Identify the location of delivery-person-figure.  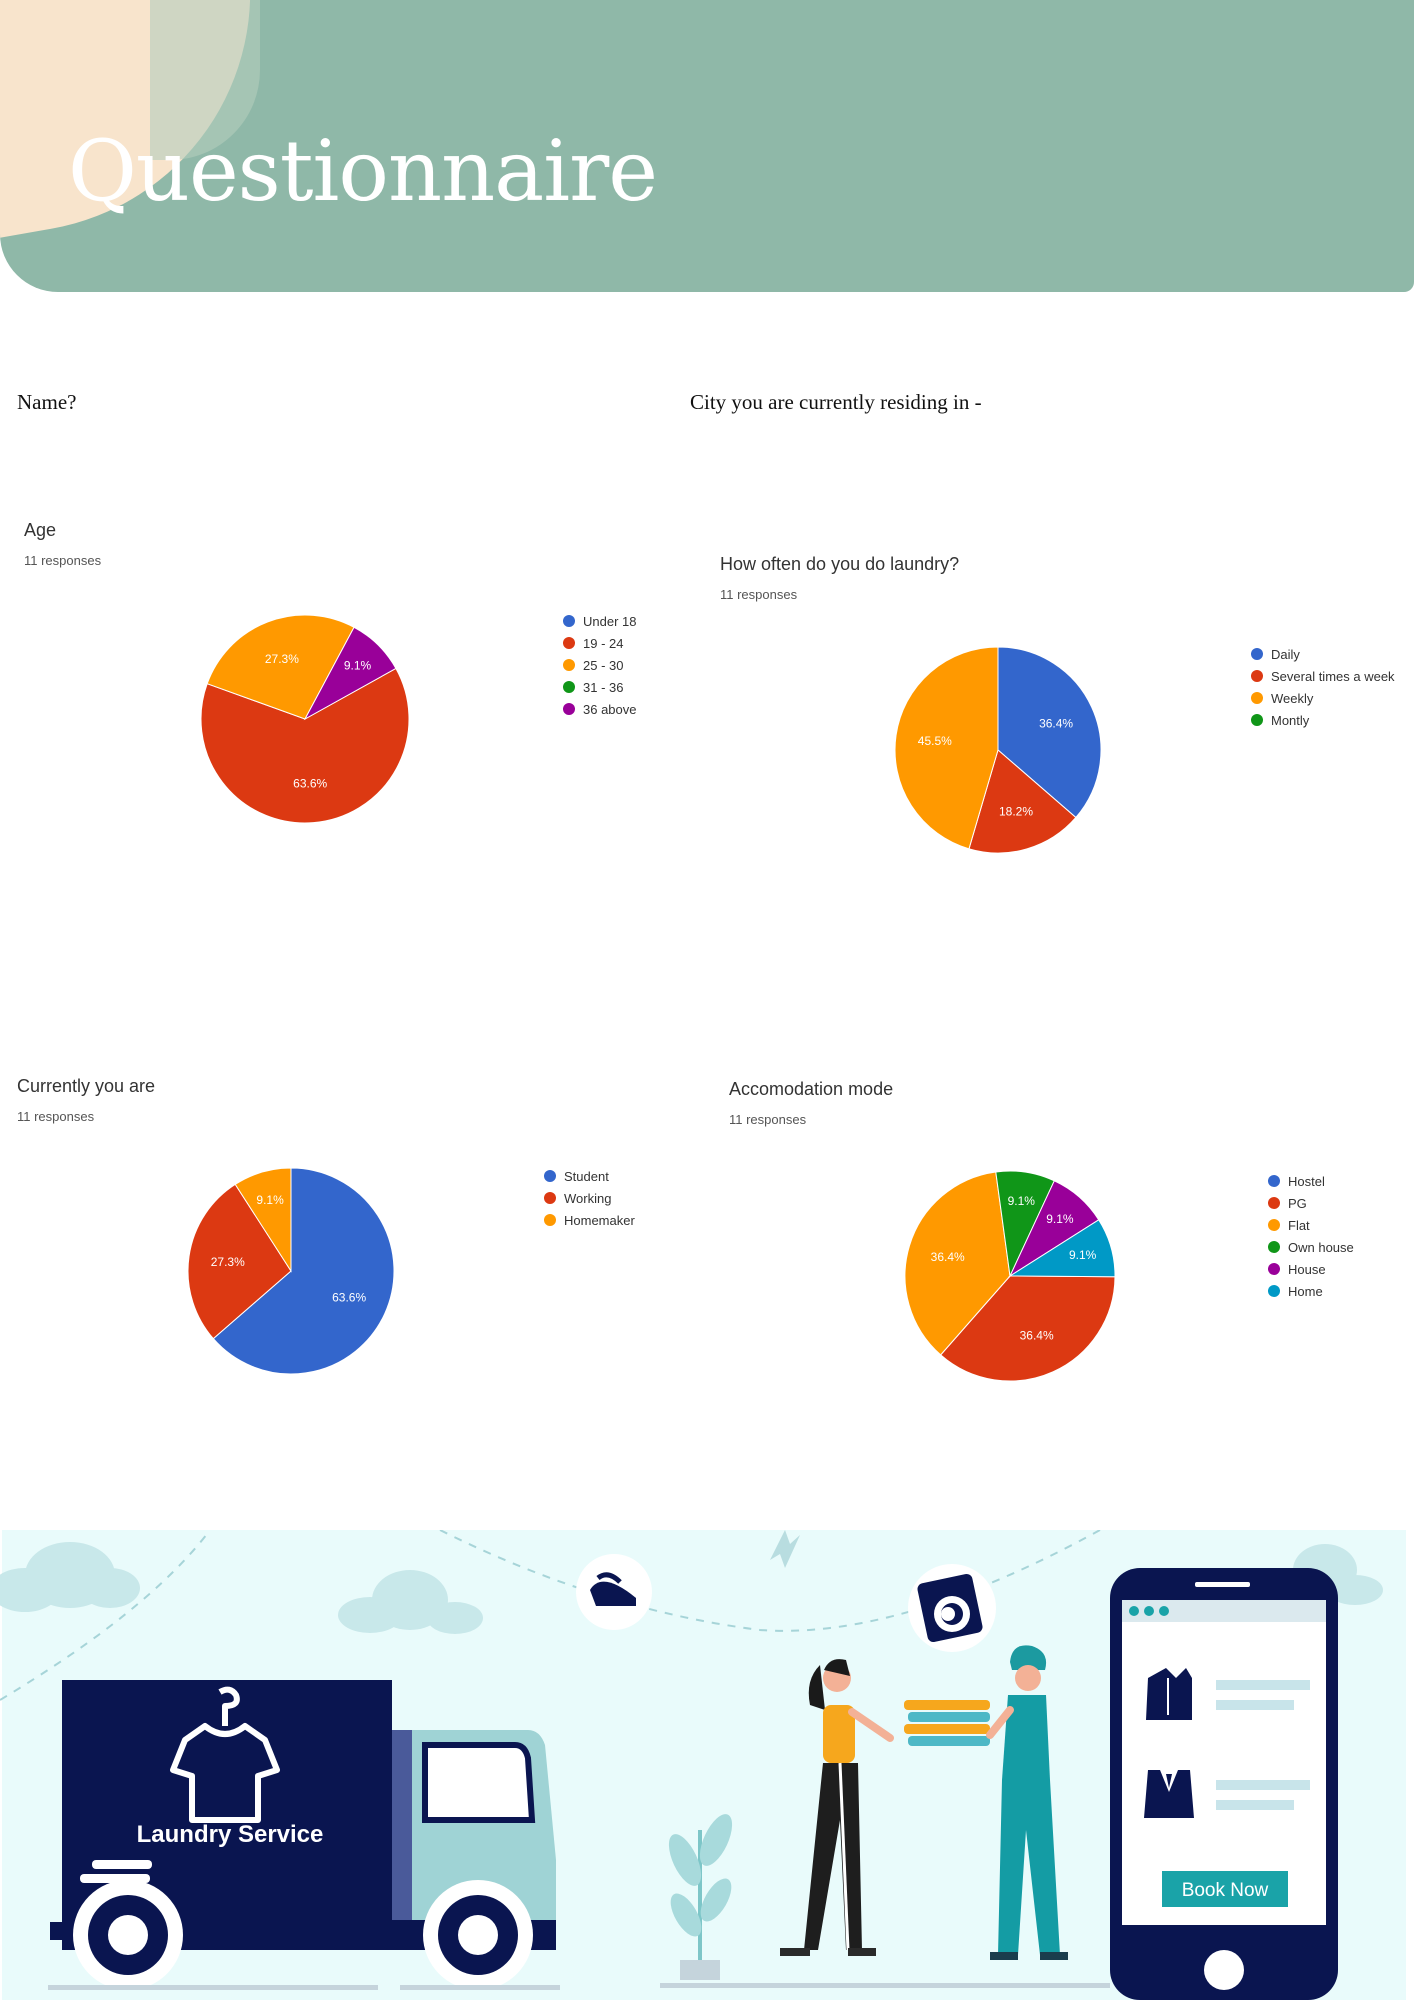
(1027, 1802).